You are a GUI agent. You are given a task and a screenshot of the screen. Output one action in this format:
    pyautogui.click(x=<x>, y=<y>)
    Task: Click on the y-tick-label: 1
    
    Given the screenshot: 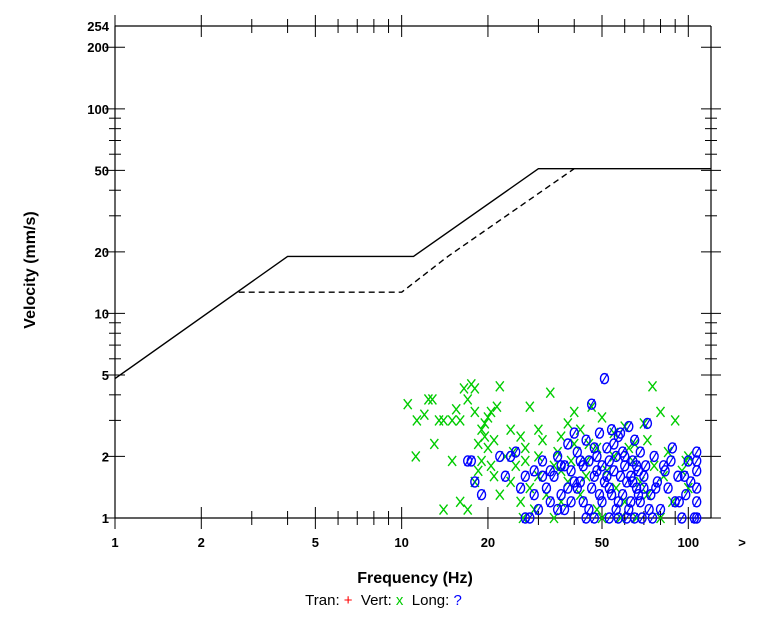 What is the action you would take?
    pyautogui.click(x=105, y=518)
    